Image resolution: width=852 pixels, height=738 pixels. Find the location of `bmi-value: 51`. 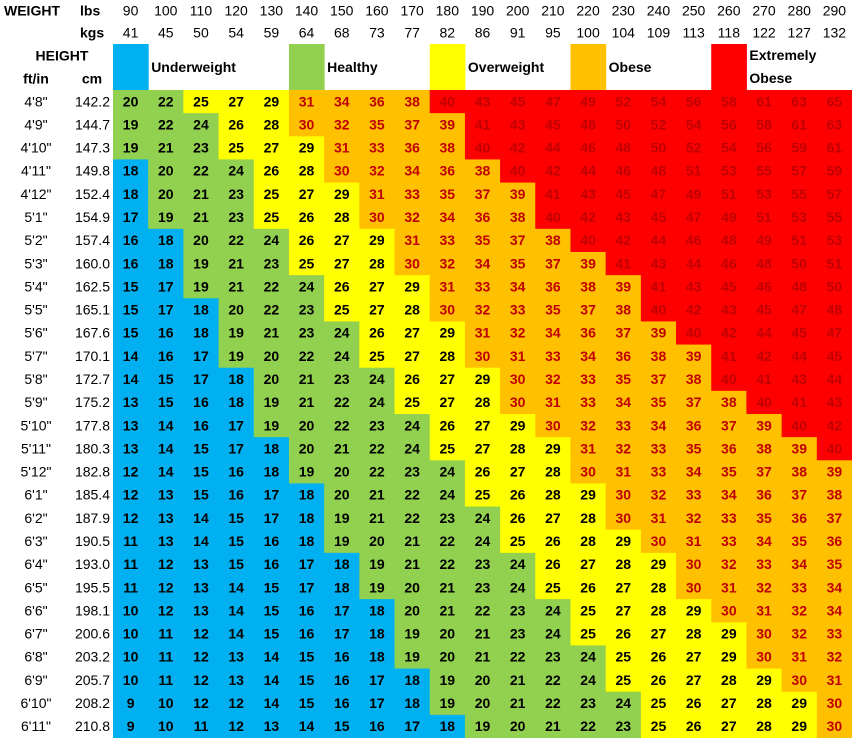

bmi-value: 51 is located at coordinates (835, 263).